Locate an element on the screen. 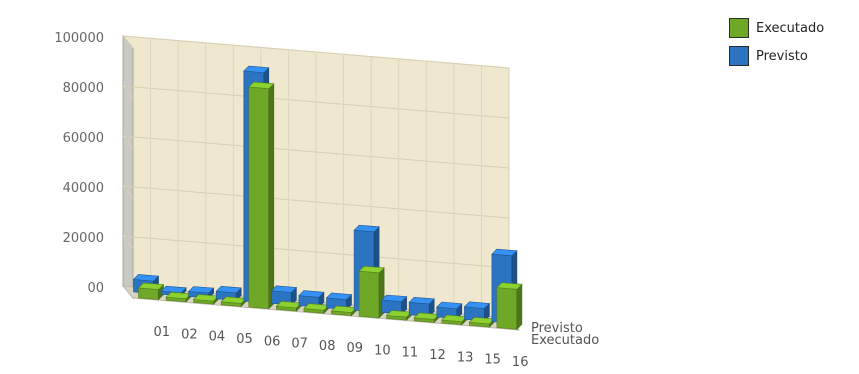 The width and height of the screenshot is (859, 374). legend-label-previsto: Previsto is located at coordinates (782, 56).